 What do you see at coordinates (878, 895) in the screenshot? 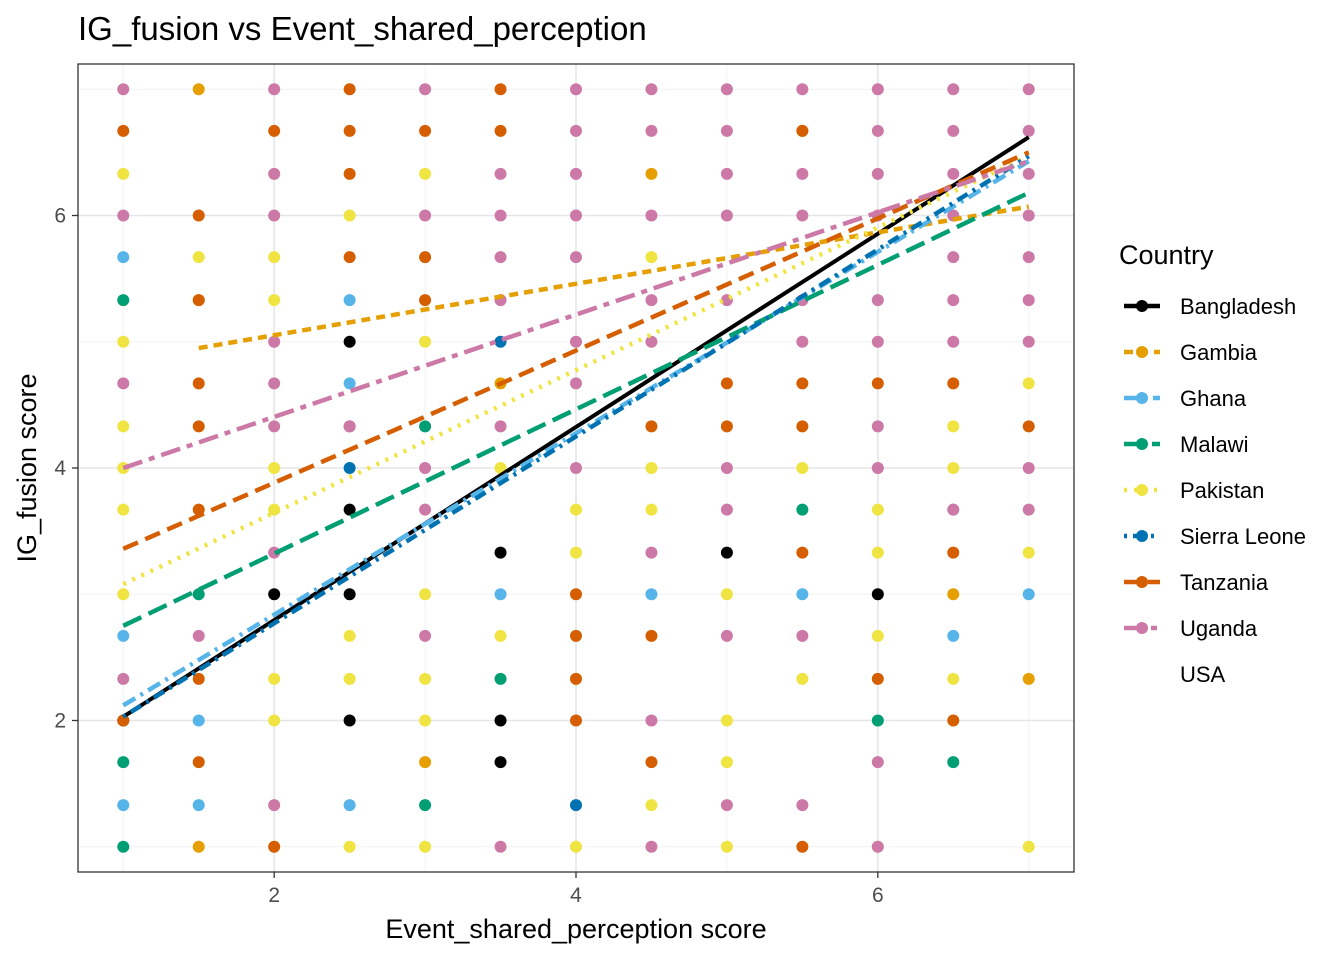
I see `x-tick-label: 6` at bounding box center [878, 895].